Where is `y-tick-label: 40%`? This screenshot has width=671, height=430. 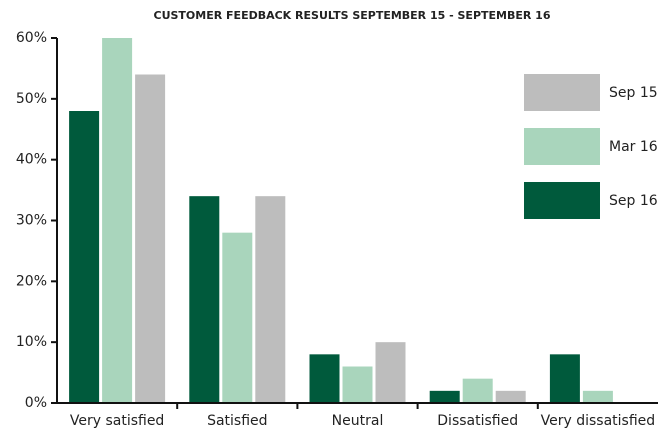 y-tick-label: 40% is located at coordinates (31, 160).